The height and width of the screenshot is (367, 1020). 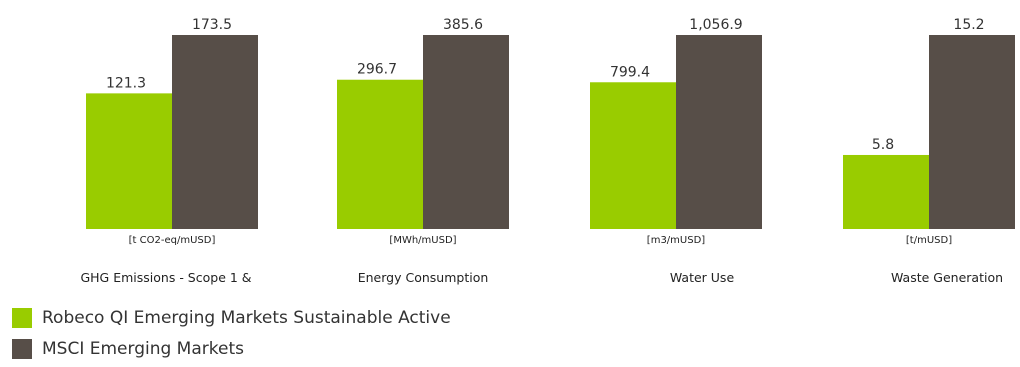 What do you see at coordinates (377, 70) in the screenshot?
I see `data-label-robeco-1: 296.7` at bounding box center [377, 70].